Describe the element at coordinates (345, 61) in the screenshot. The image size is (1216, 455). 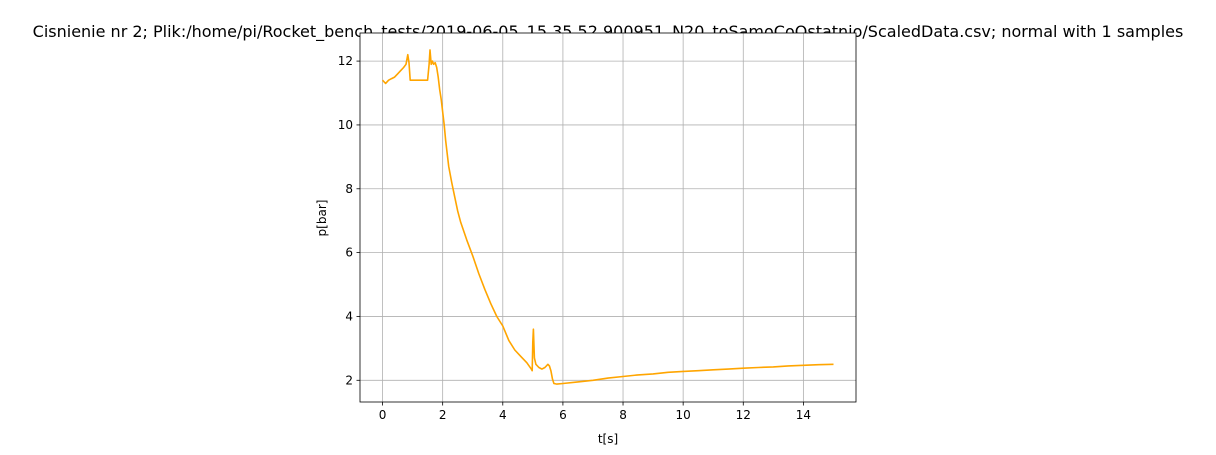
I see `y-tick-label: 12` at that location.